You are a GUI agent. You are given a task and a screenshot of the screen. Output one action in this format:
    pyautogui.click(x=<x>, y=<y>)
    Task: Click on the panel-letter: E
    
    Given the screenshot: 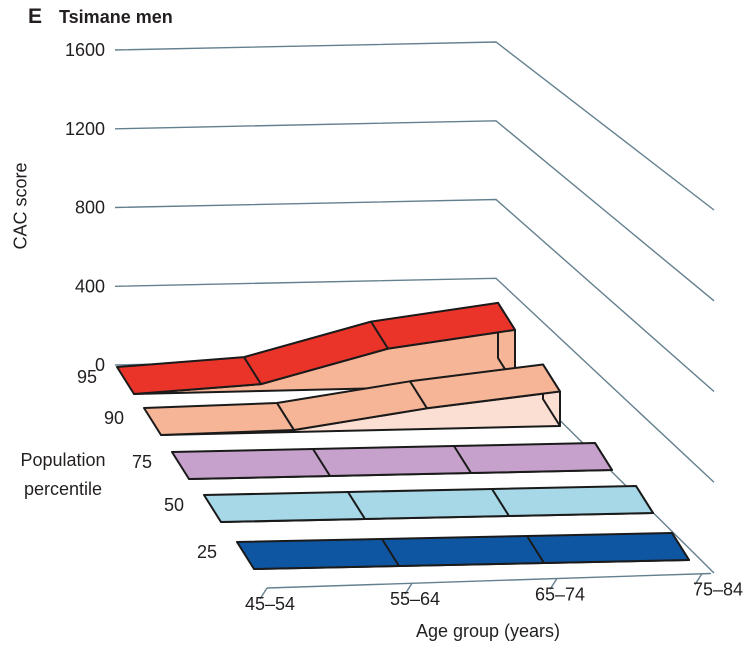 What is the action you would take?
    pyautogui.click(x=35, y=16)
    